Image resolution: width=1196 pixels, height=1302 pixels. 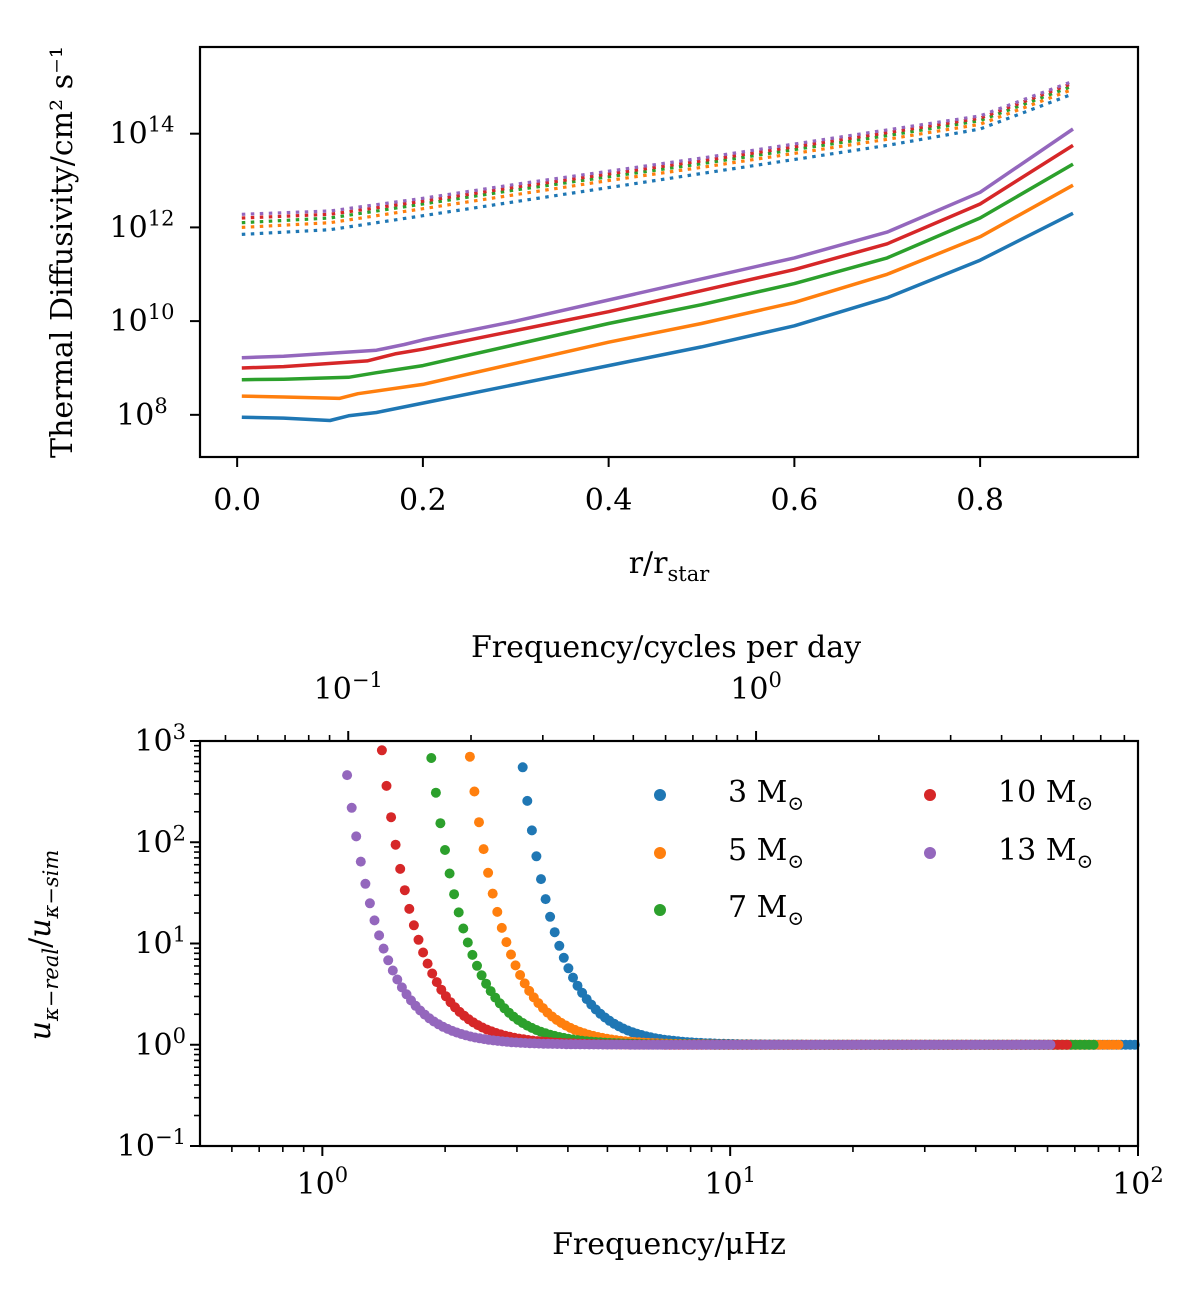 I want to click on legend-label-2: 7 M⊙, so click(x=766, y=910).